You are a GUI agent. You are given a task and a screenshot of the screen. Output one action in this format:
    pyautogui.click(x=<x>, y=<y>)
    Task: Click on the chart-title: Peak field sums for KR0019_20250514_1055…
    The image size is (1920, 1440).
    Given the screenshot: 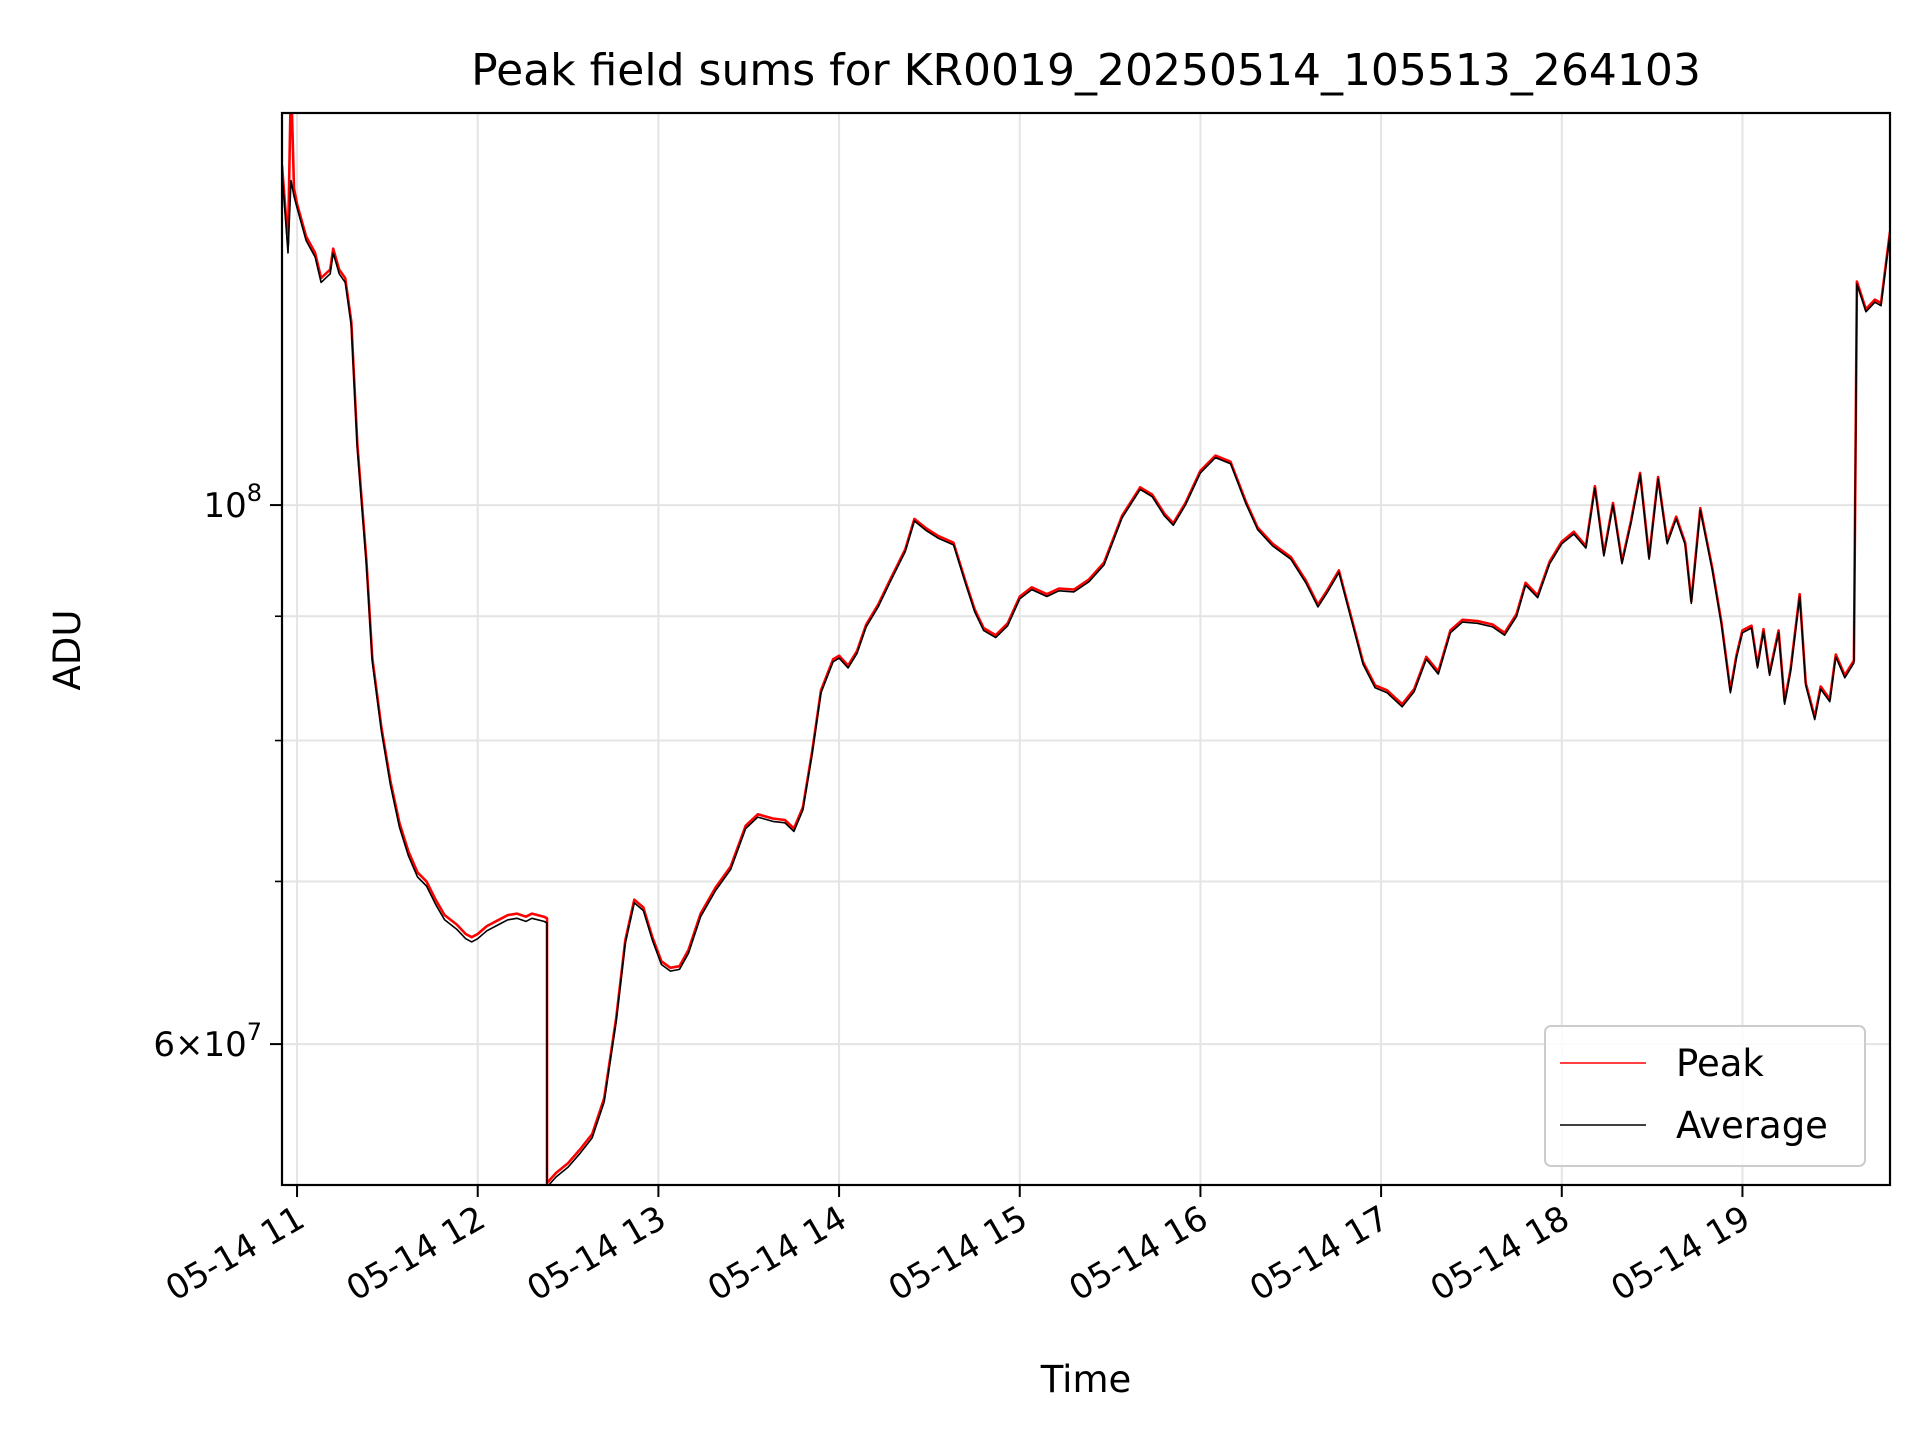 What is the action you would take?
    pyautogui.click(x=1086, y=70)
    